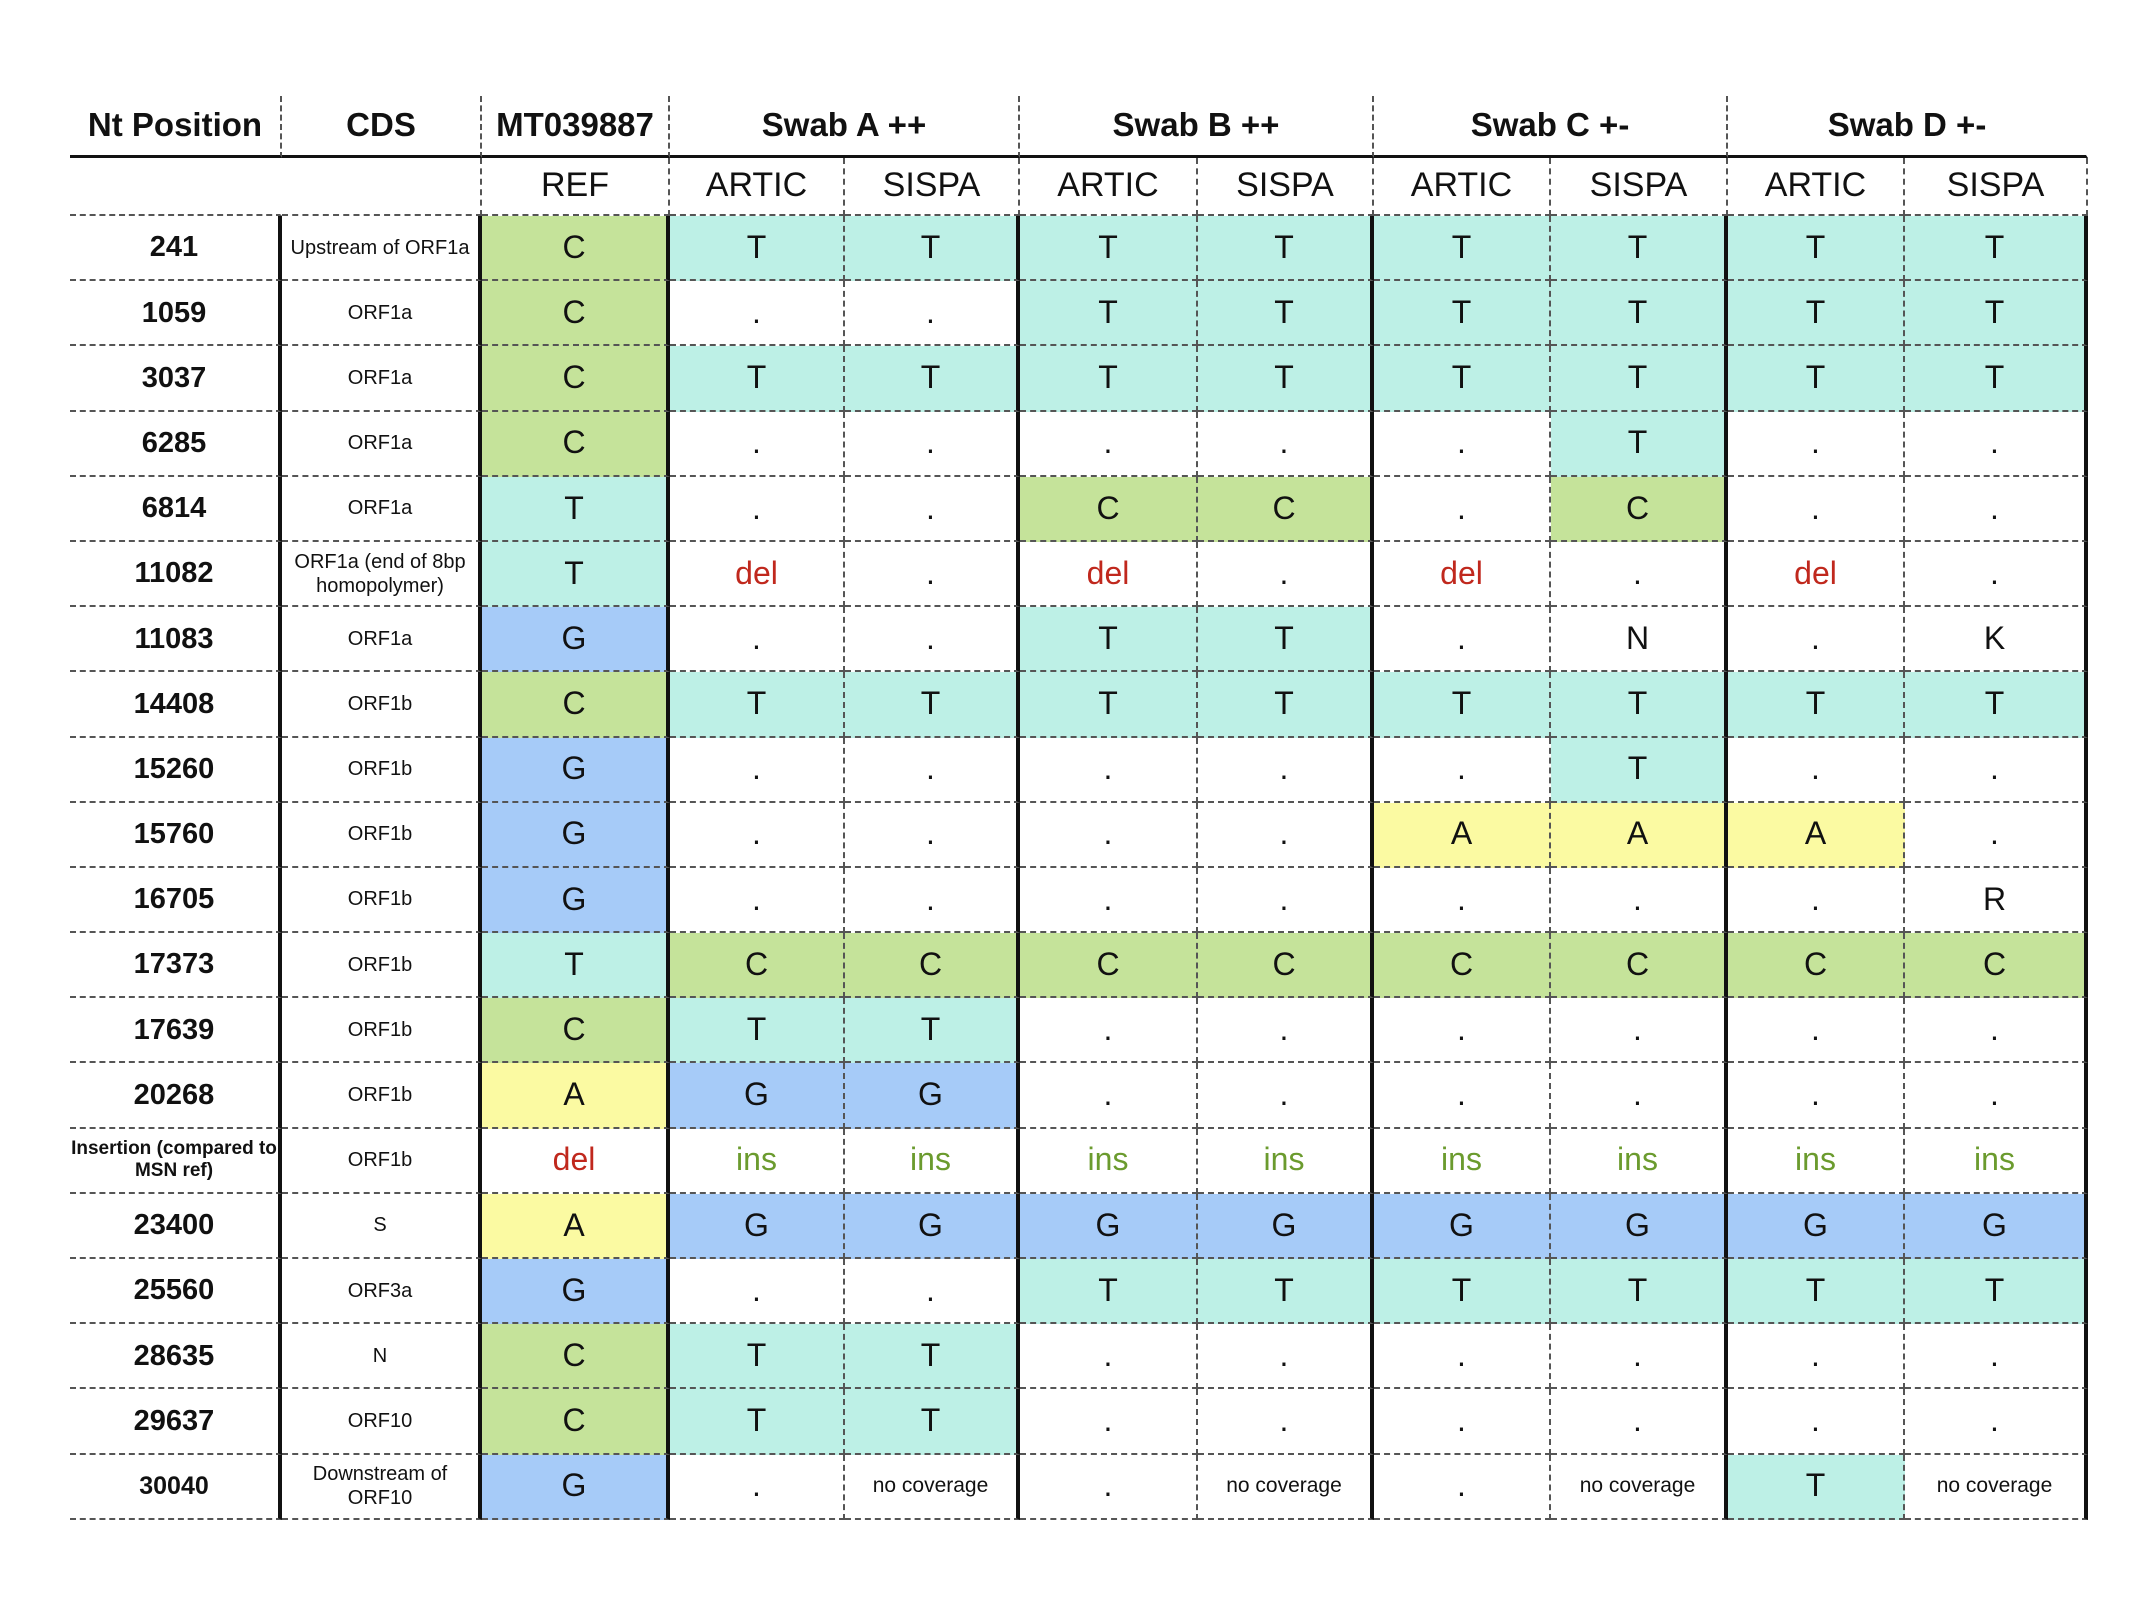 The width and height of the screenshot is (2133, 1600). I want to click on row-position: 6285, so click(176, 444).